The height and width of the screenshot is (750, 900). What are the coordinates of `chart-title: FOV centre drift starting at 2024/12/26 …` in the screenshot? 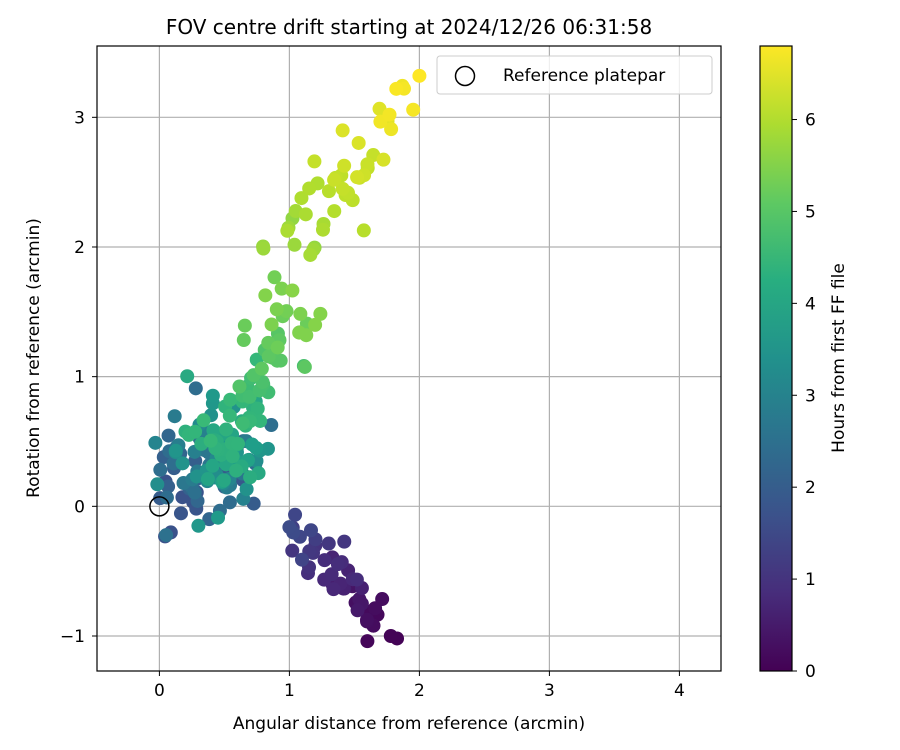 It's located at (409, 27).